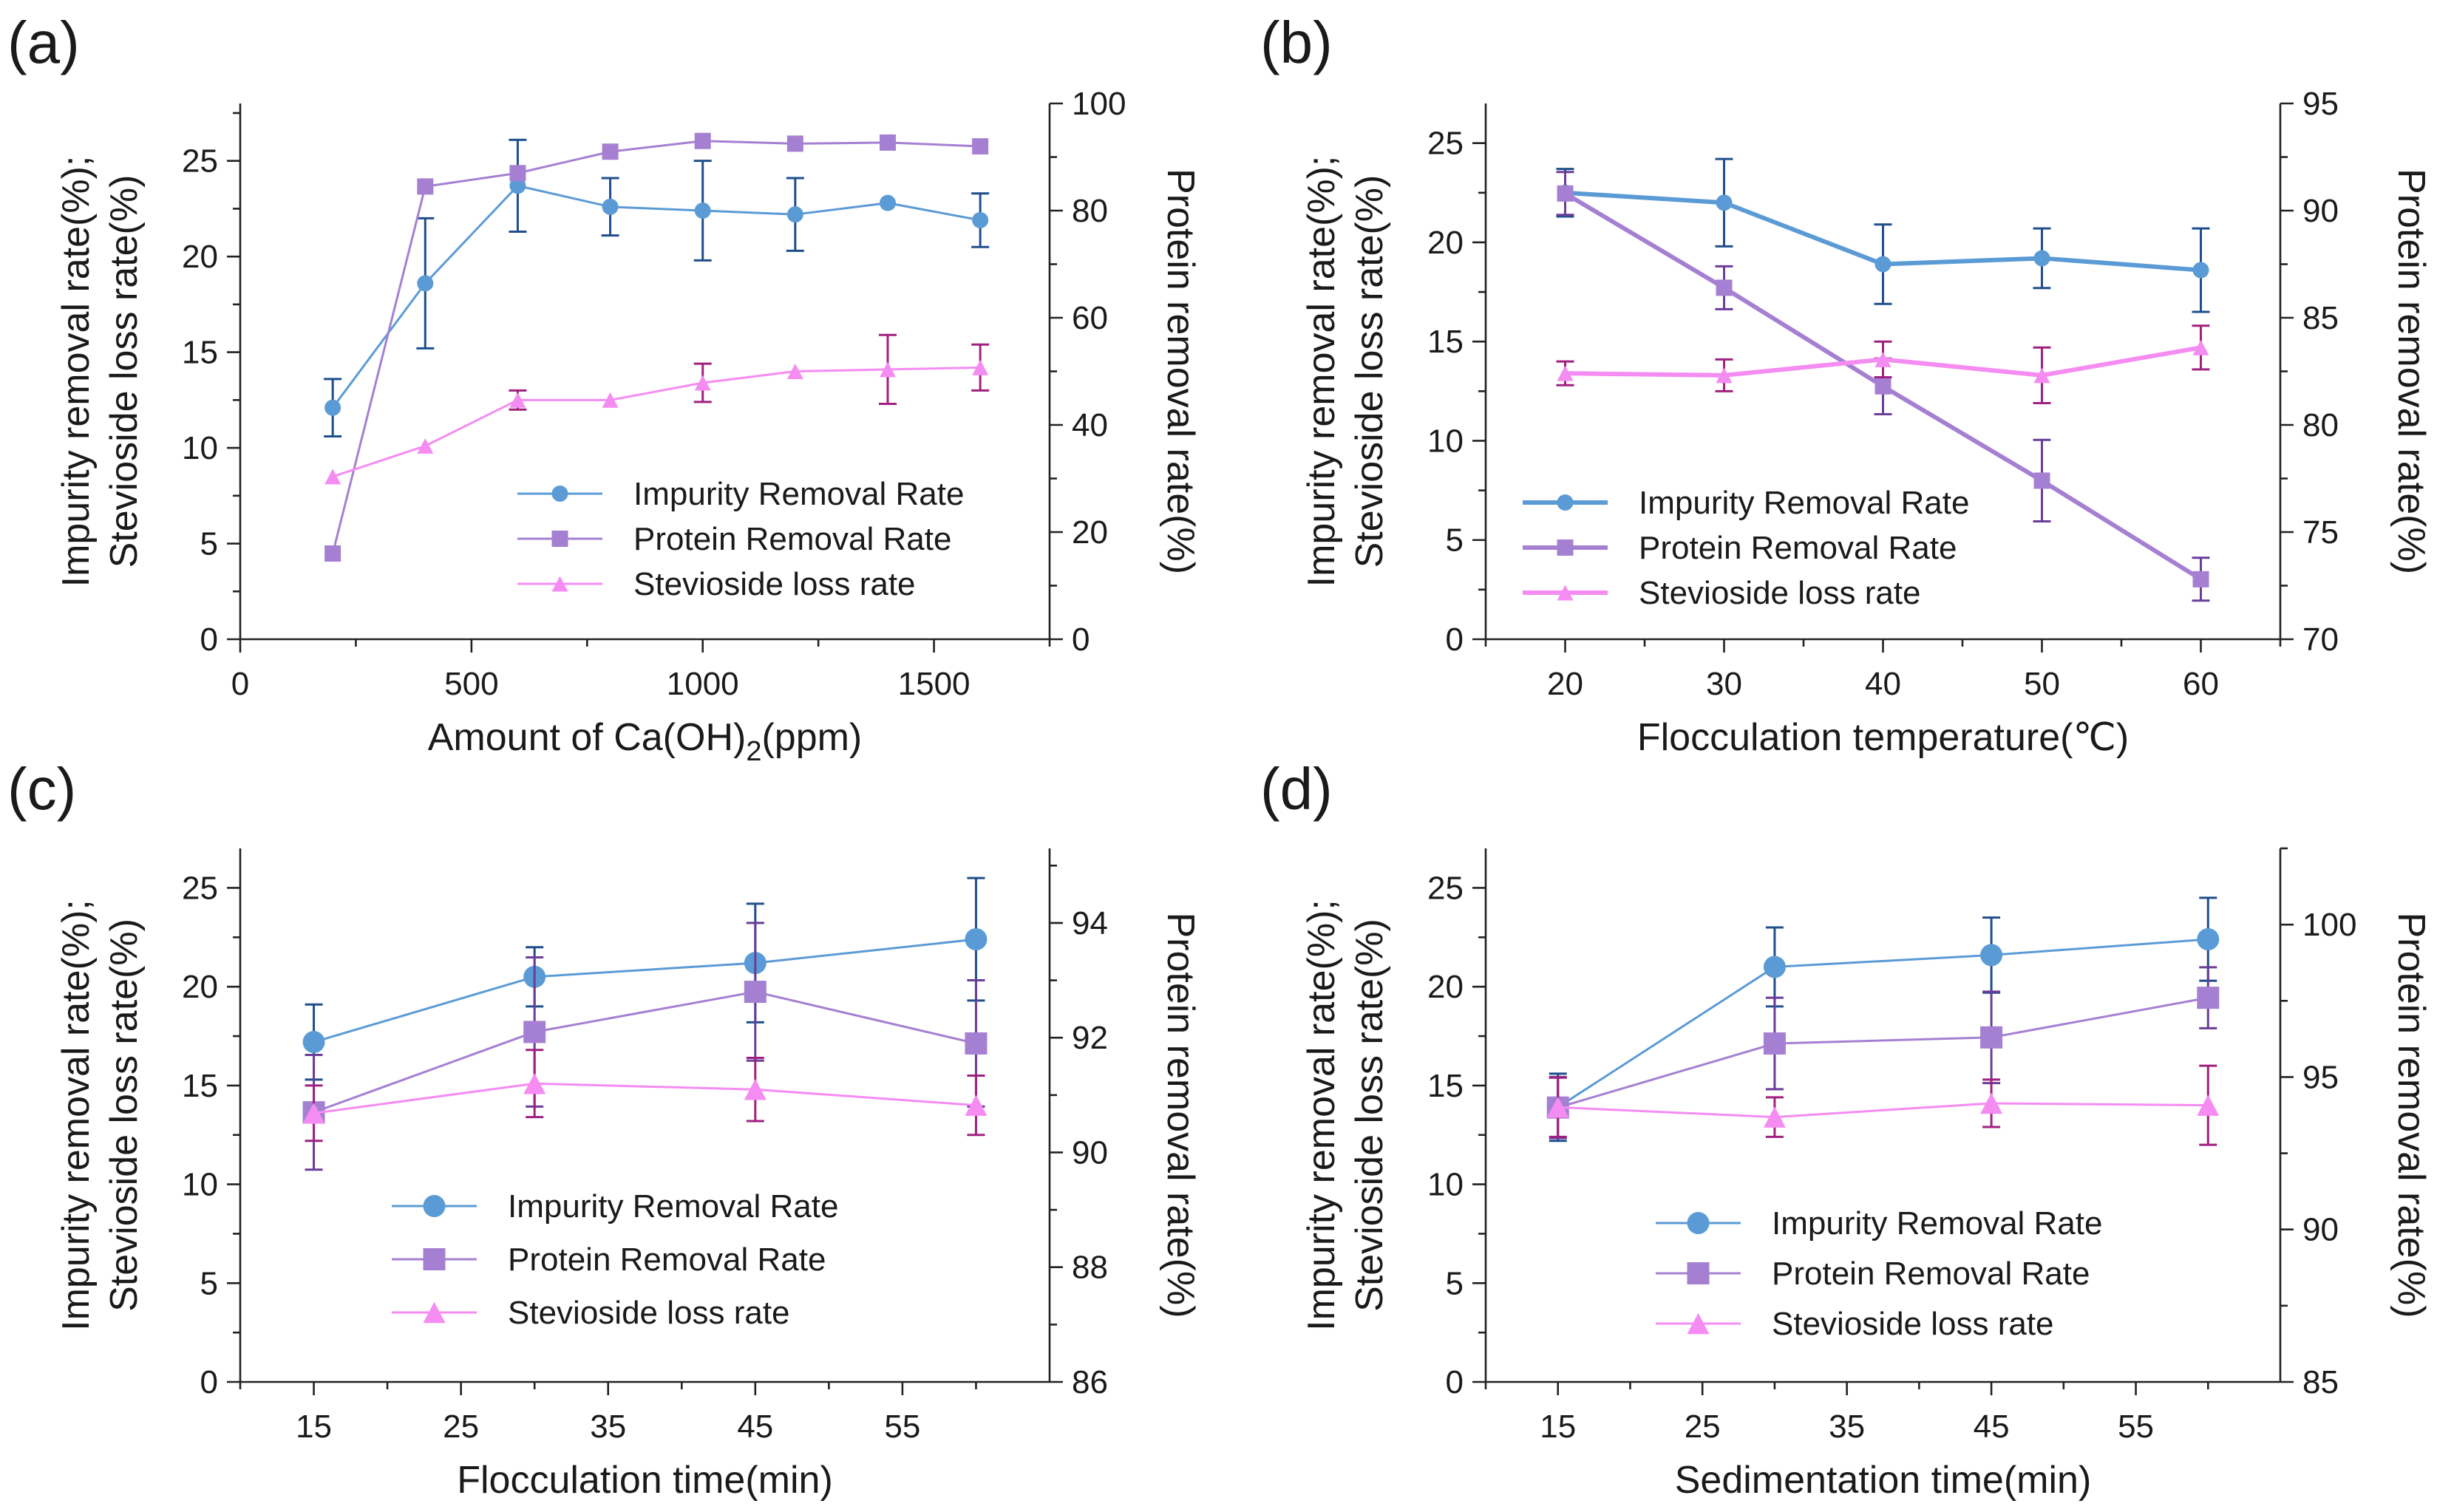 Image resolution: width=2454 pixels, height=1512 pixels. Describe the element at coordinates (1296, 43) in the screenshot. I see `panel-label: (b)` at that location.